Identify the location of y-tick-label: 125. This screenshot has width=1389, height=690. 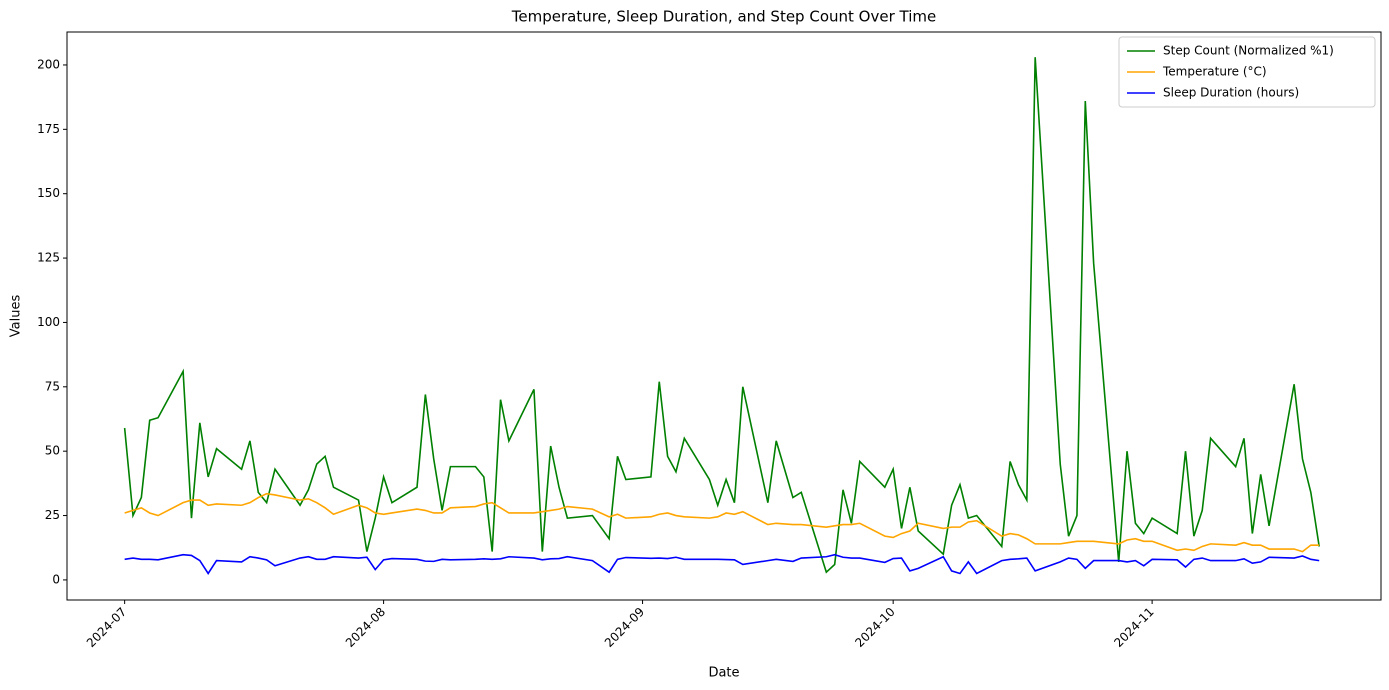
(48, 258).